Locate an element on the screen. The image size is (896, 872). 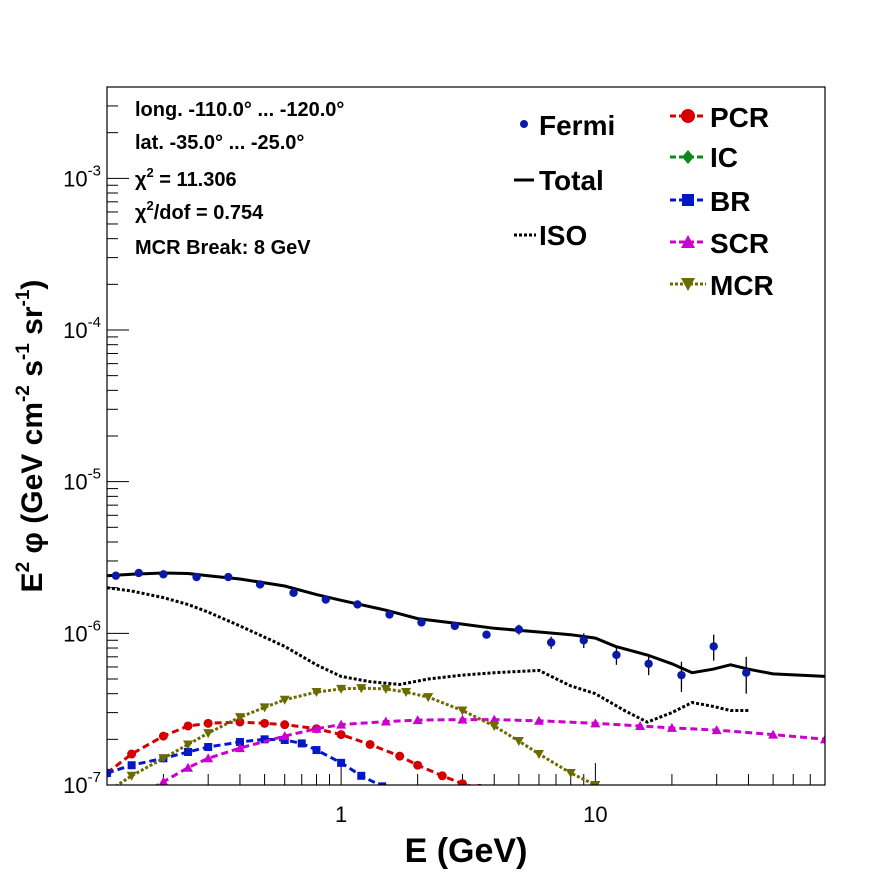
series-mcr-line is located at coordinates (357, 735).